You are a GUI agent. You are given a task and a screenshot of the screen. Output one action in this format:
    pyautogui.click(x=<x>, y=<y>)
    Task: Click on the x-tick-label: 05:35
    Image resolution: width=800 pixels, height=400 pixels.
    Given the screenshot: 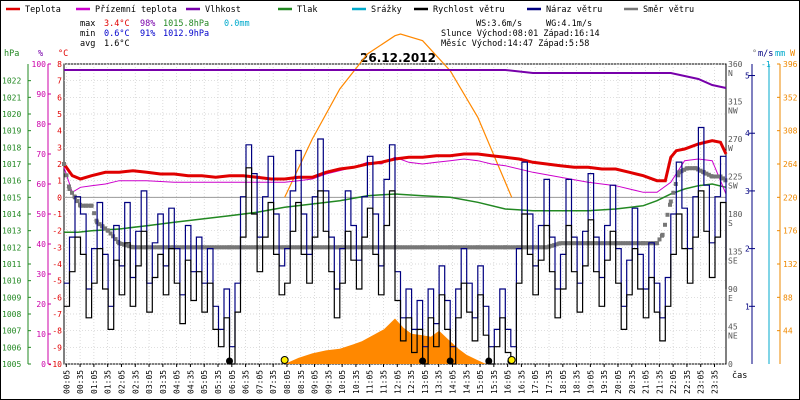 What is the action you would take?
    pyautogui.click(x=218, y=382)
    